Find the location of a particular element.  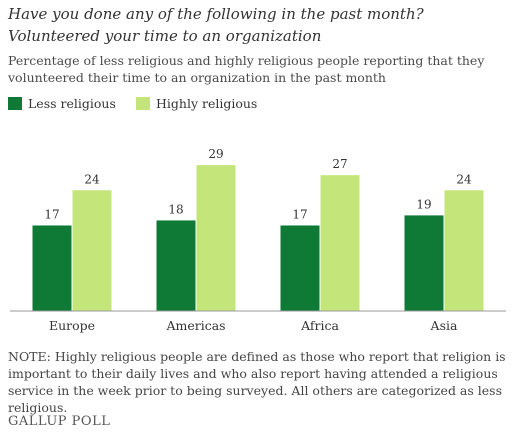

data-label-africa-less-religious: 17 is located at coordinates (299, 214).